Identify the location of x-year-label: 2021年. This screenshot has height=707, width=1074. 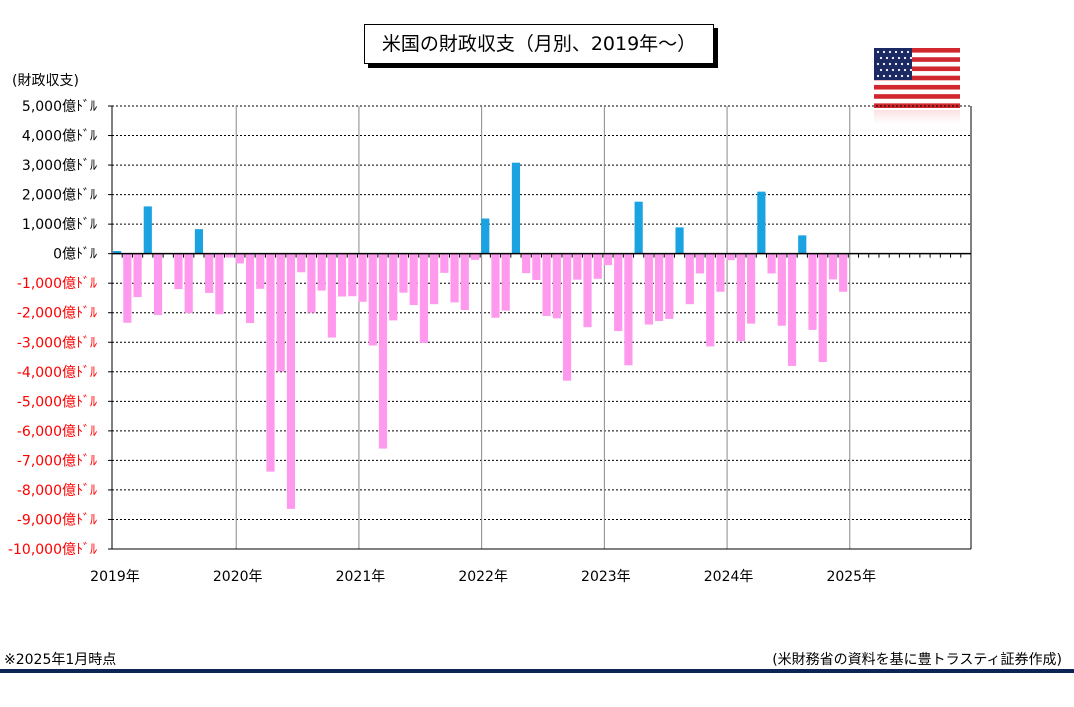
(361, 577).